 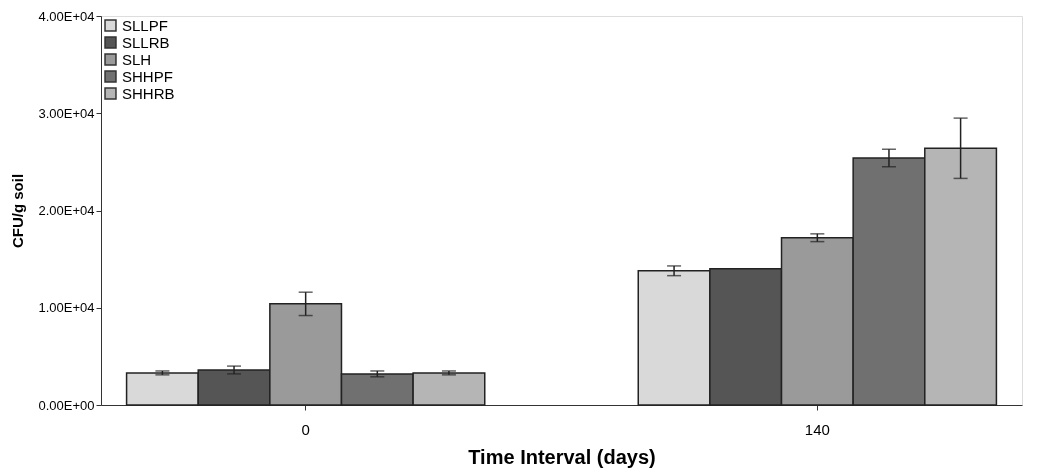 I want to click on x-tick-label: 140, so click(x=817, y=429).